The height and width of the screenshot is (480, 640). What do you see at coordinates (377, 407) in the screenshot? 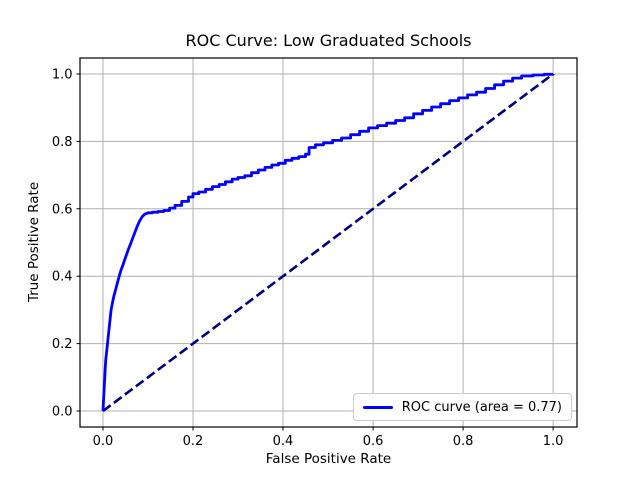
I see `legend-line-swatch` at bounding box center [377, 407].